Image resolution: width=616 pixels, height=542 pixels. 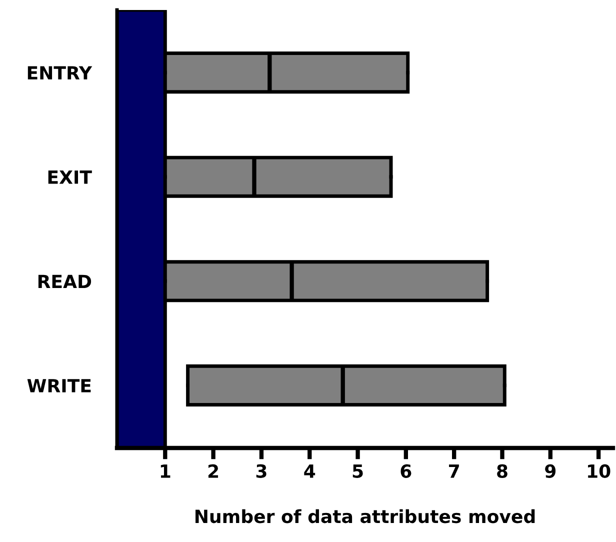 I want to click on x-tick-label: 10, so click(x=599, y=471).